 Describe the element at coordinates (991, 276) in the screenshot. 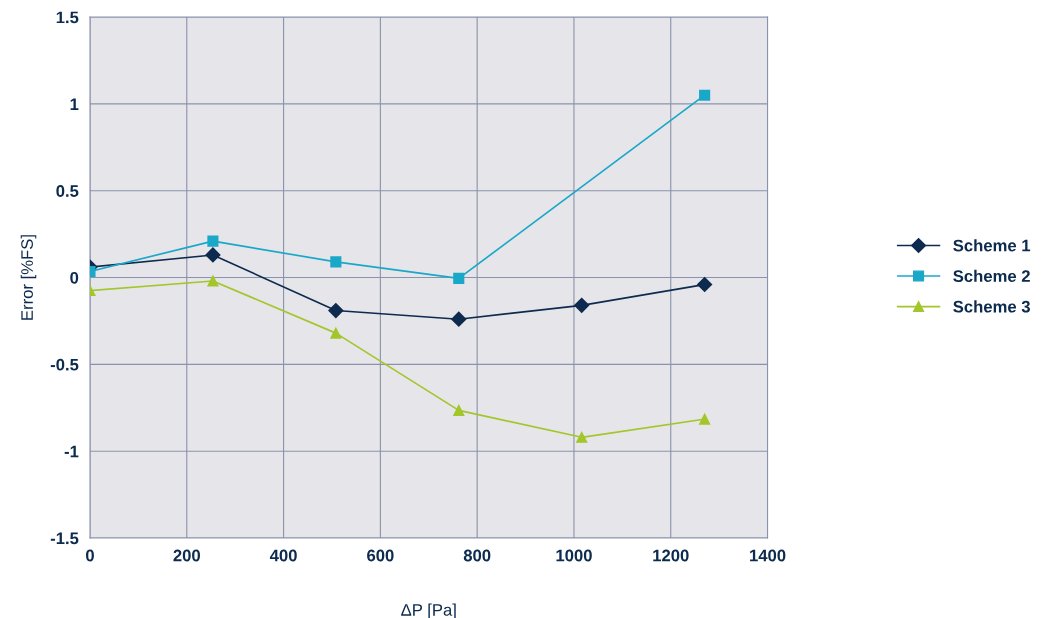

I see `legend-label: Scheme 2` at that location.